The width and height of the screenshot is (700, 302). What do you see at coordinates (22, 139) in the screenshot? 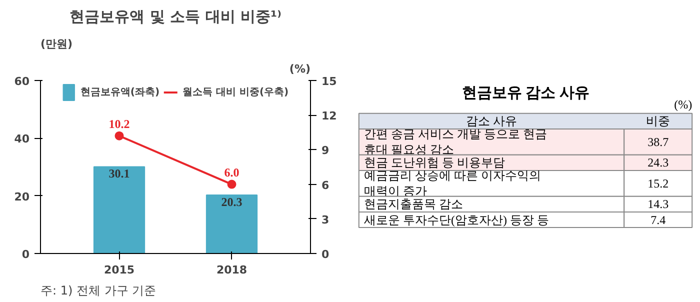
I see `y-tick-label: 40` at bounding box center [22, 139].